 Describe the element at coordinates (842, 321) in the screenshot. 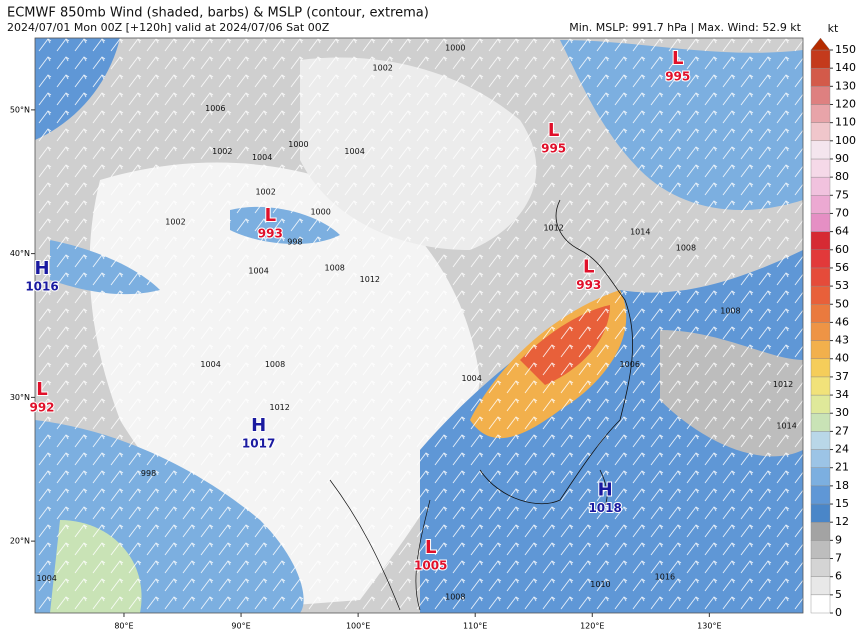

I see `colorbar-label: 46` at that location.